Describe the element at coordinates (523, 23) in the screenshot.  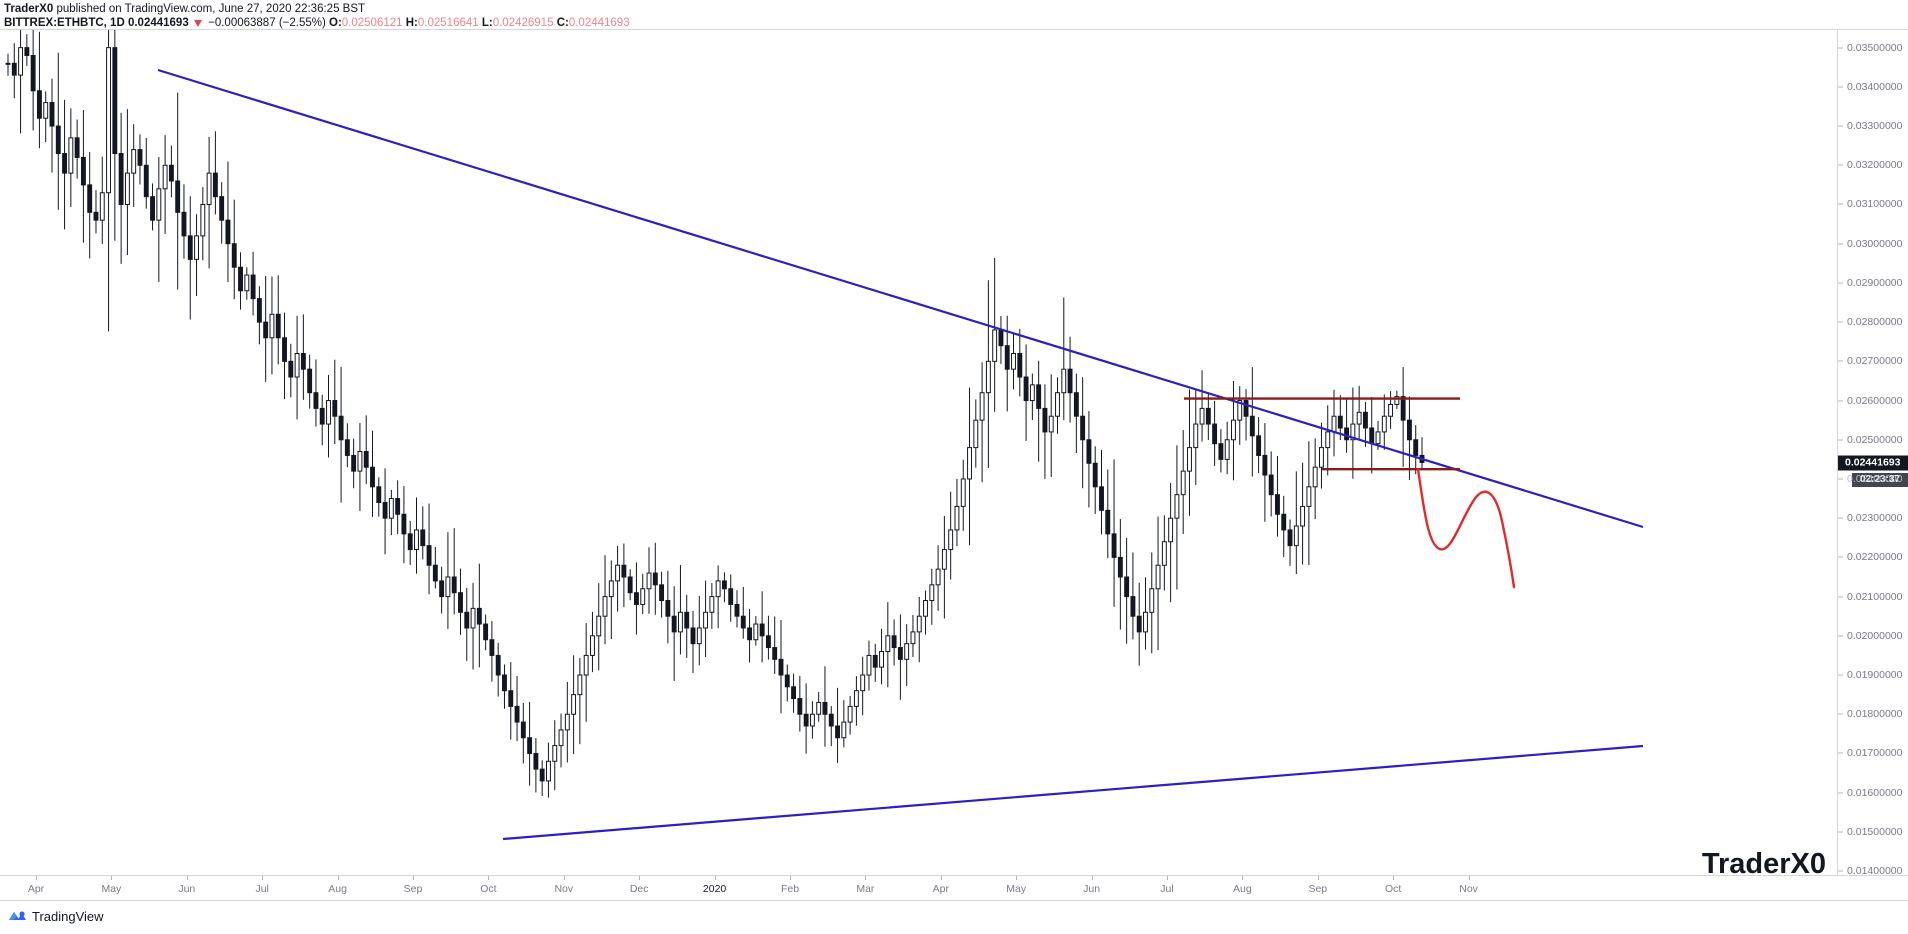
I see `low-value: 0.02426915` at that location.